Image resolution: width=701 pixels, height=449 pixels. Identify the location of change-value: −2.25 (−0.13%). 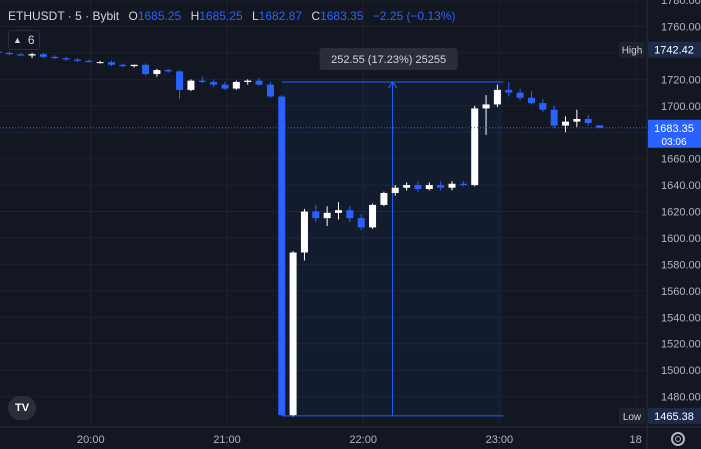
(414, 16).